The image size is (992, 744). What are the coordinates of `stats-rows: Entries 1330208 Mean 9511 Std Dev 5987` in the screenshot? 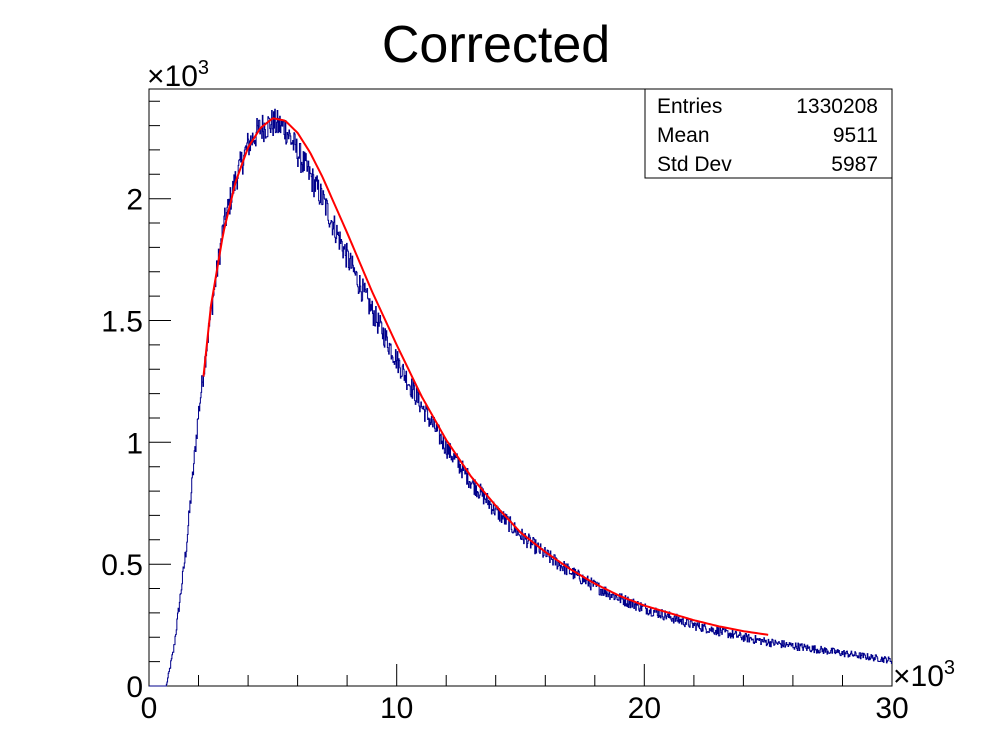 It's located at (767, 135).